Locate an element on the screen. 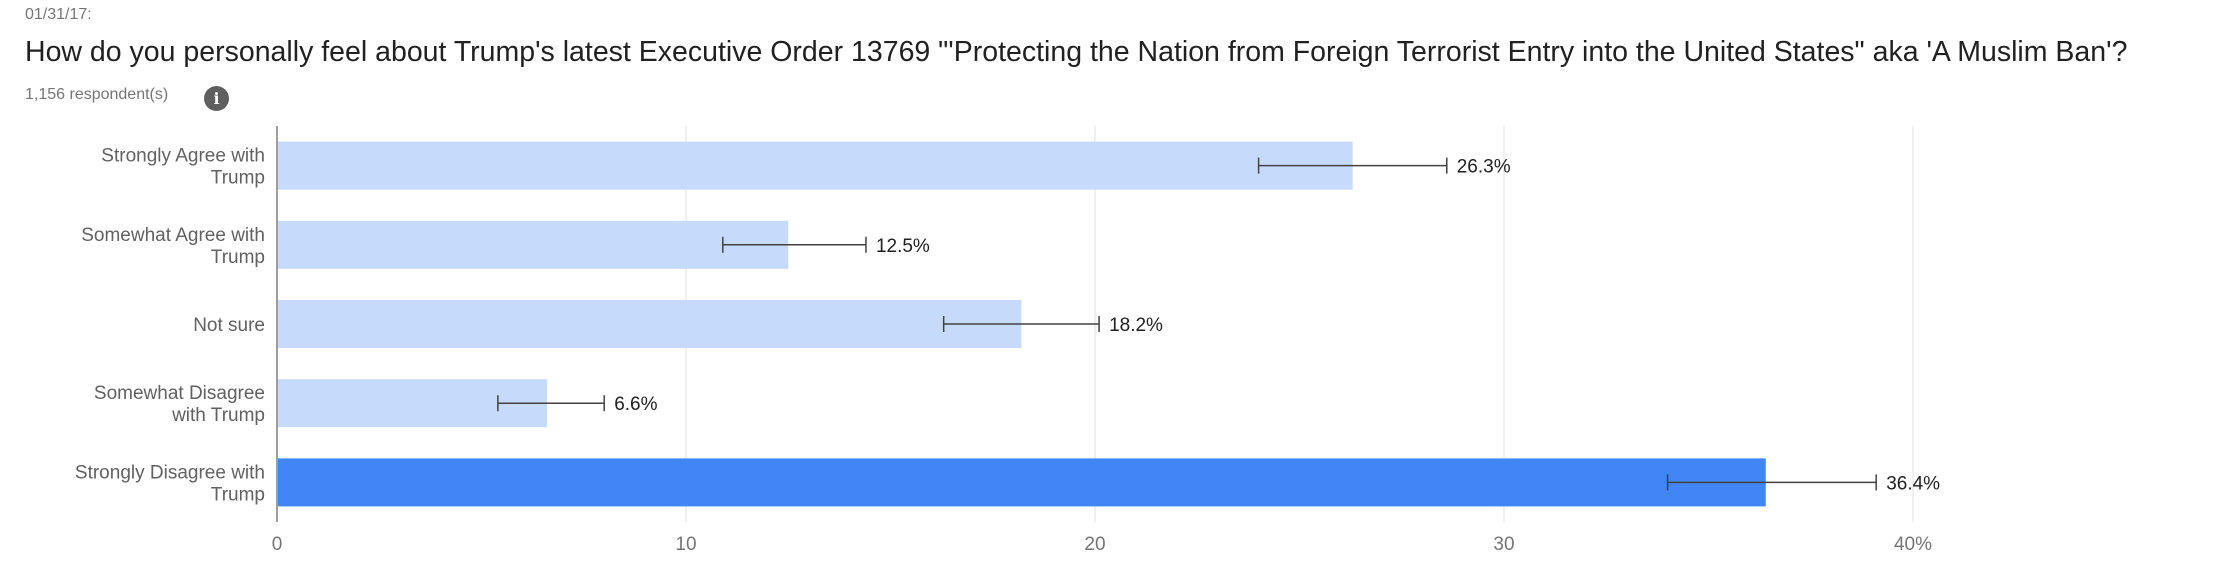  data-label: 18.2% is located at coordinates (1136, 325).